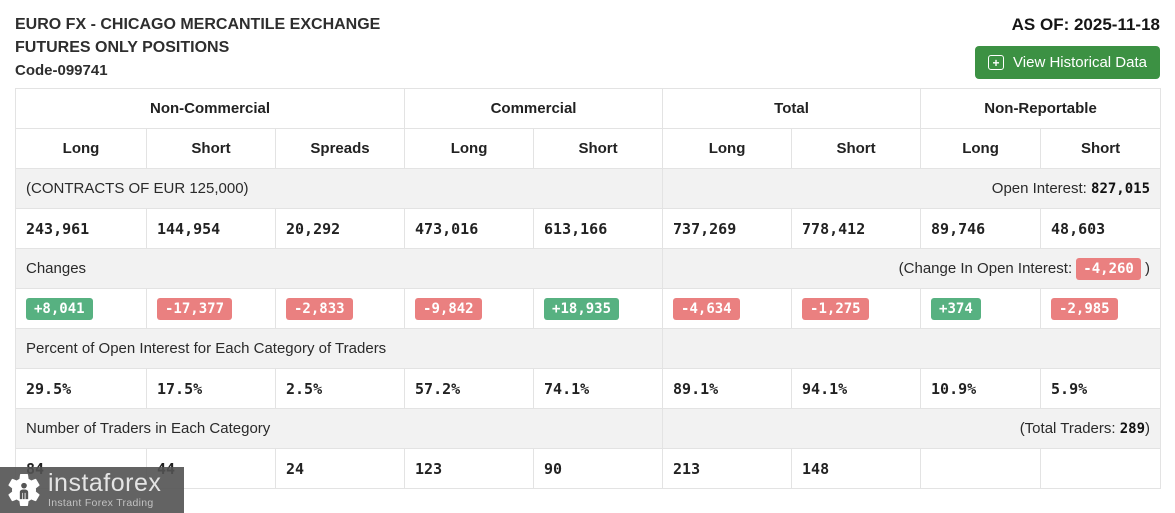  I want to click on open-interest-cell: Open Interest: 827,015, so click(912, 188).